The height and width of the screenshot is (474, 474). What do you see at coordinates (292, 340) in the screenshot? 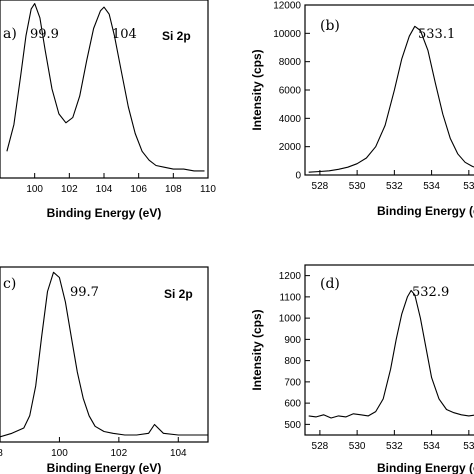
I see `panel-d-ytick-label: 900` at bounding box center [292, 340].